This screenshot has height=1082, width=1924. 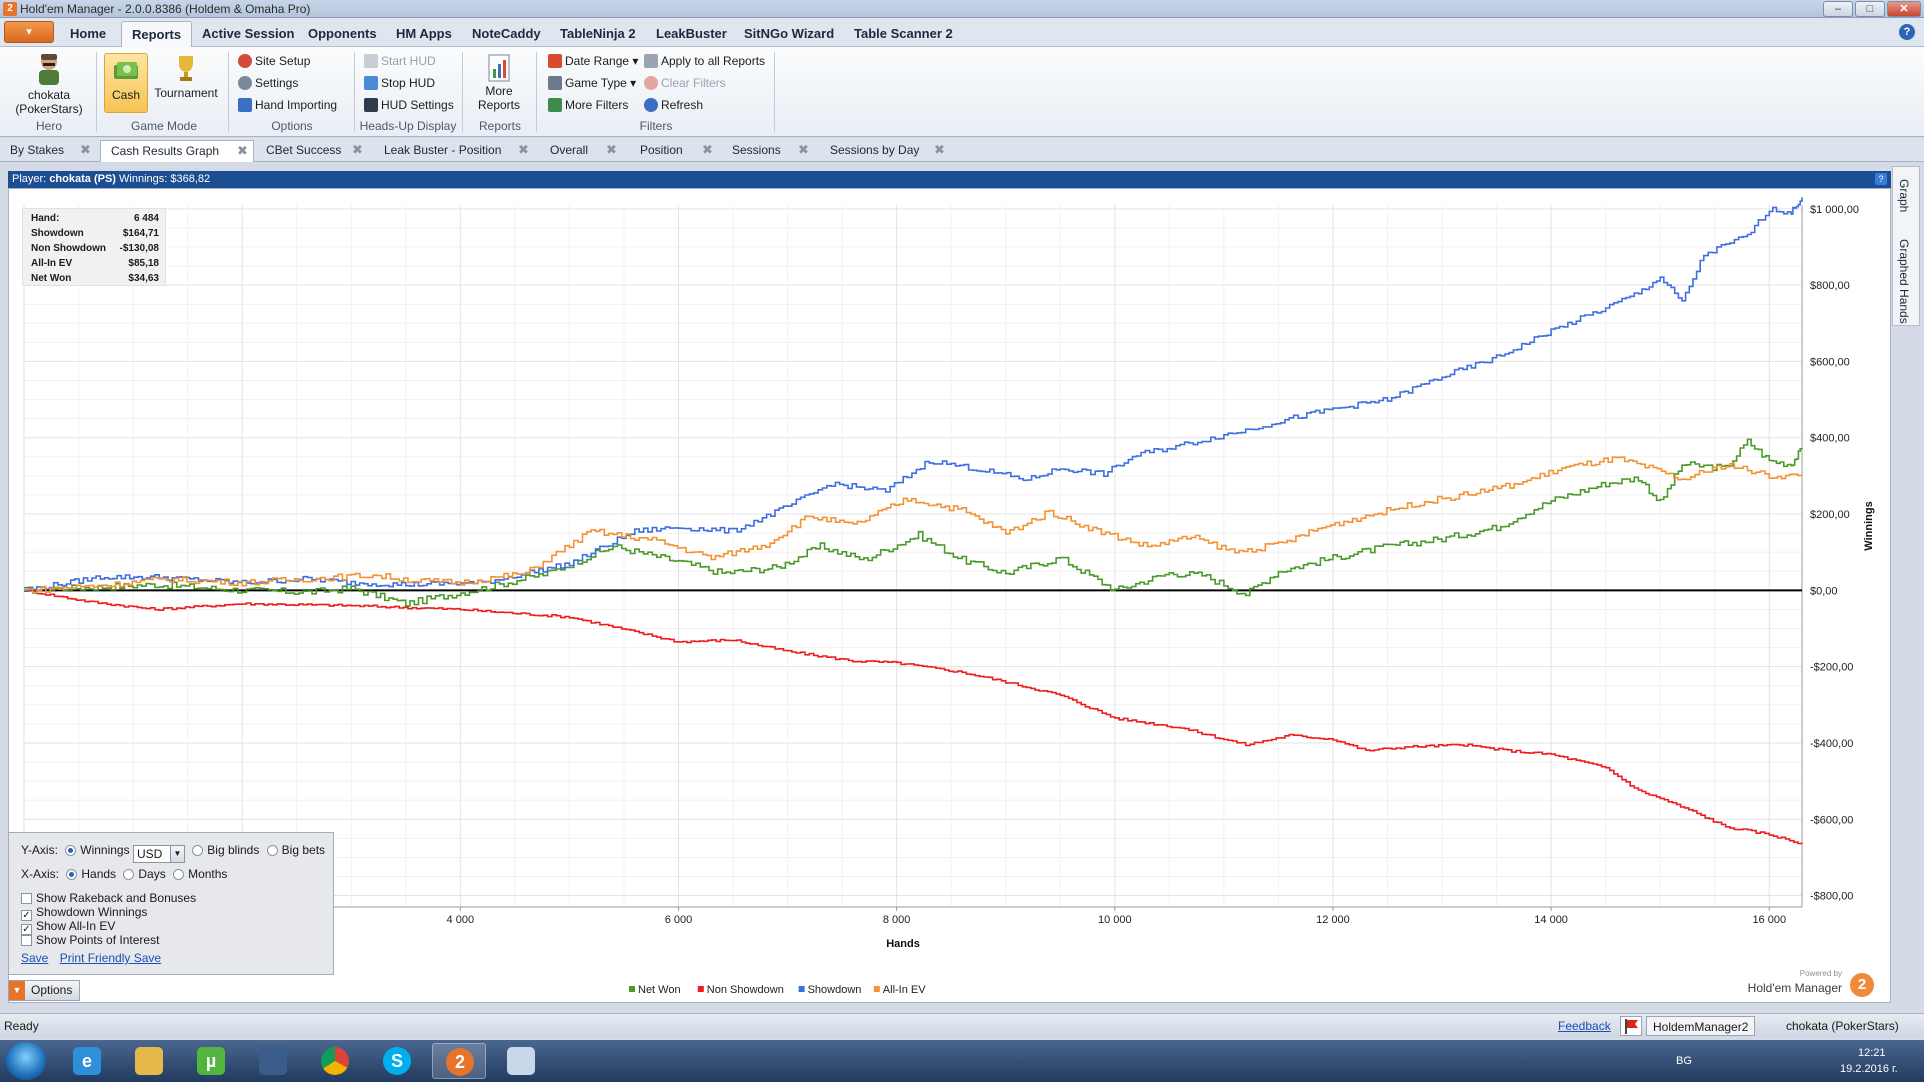 I want to click on print-friendly-save-link: Print Friendly Save, so click(x=110, y=958).